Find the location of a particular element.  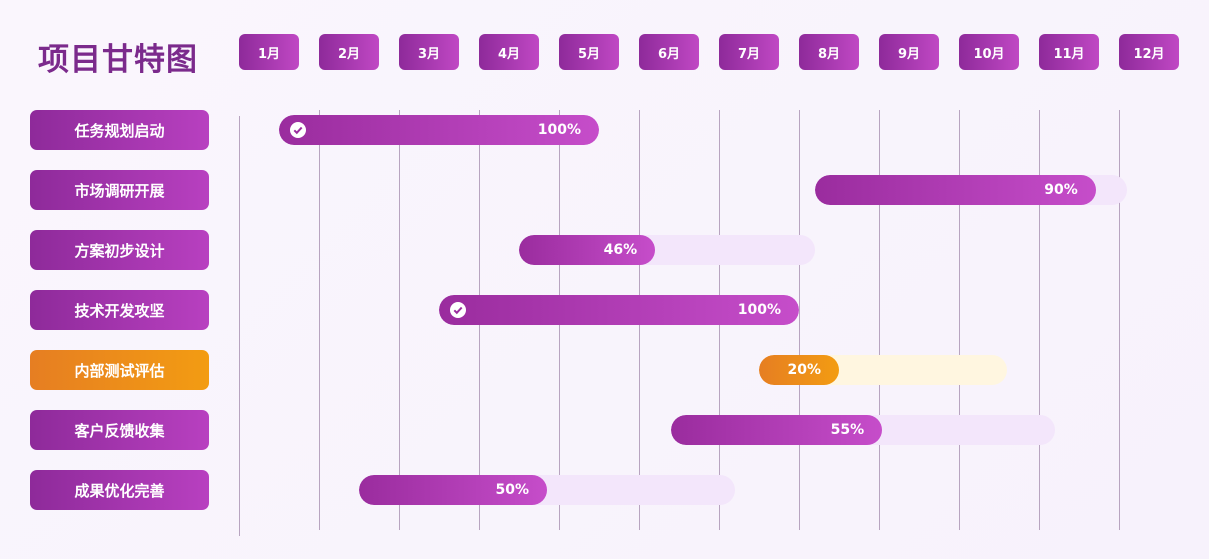

task-bar: 55% is located at coordinates (863, 430).